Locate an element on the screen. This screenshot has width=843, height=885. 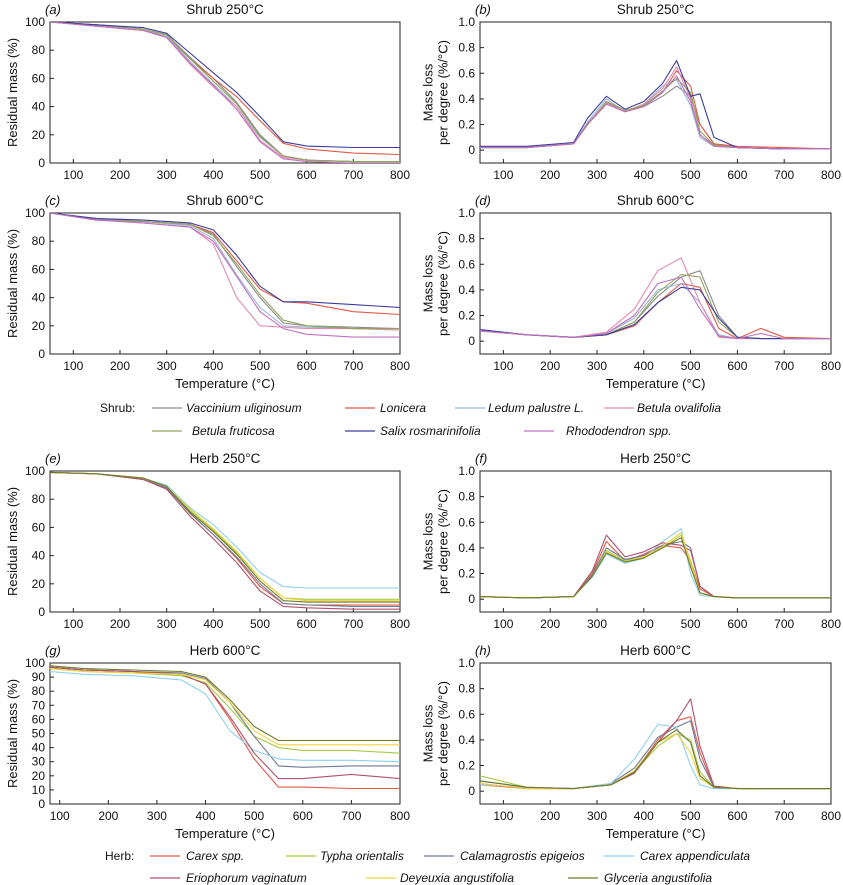
y-axis-label: per degree (%/°C) is located at coordinates (443, 283).